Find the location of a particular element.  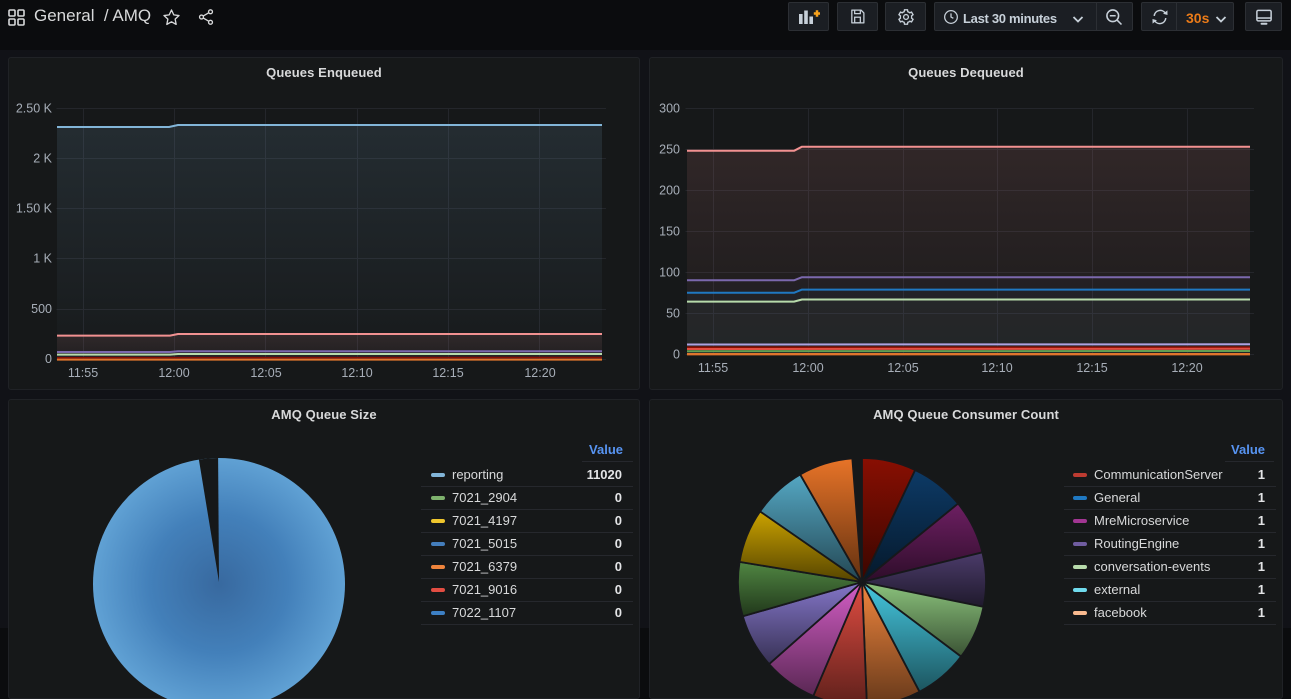

svg-text: 500 is located at coordinates (41, 309).